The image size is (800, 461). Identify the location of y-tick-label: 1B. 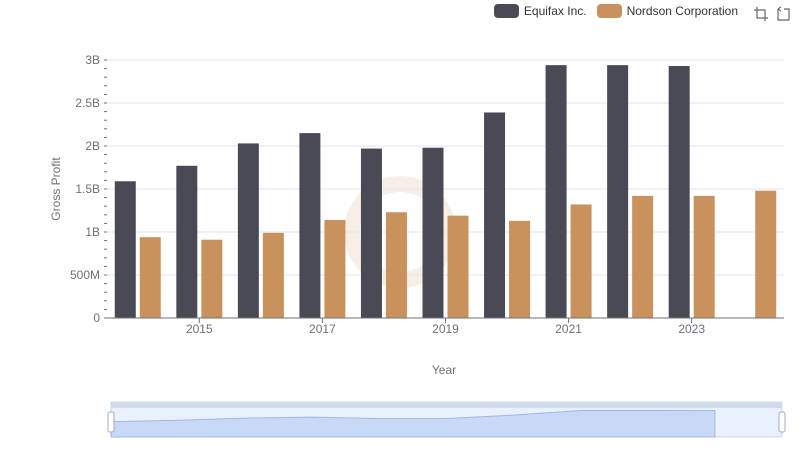
(92, 232).